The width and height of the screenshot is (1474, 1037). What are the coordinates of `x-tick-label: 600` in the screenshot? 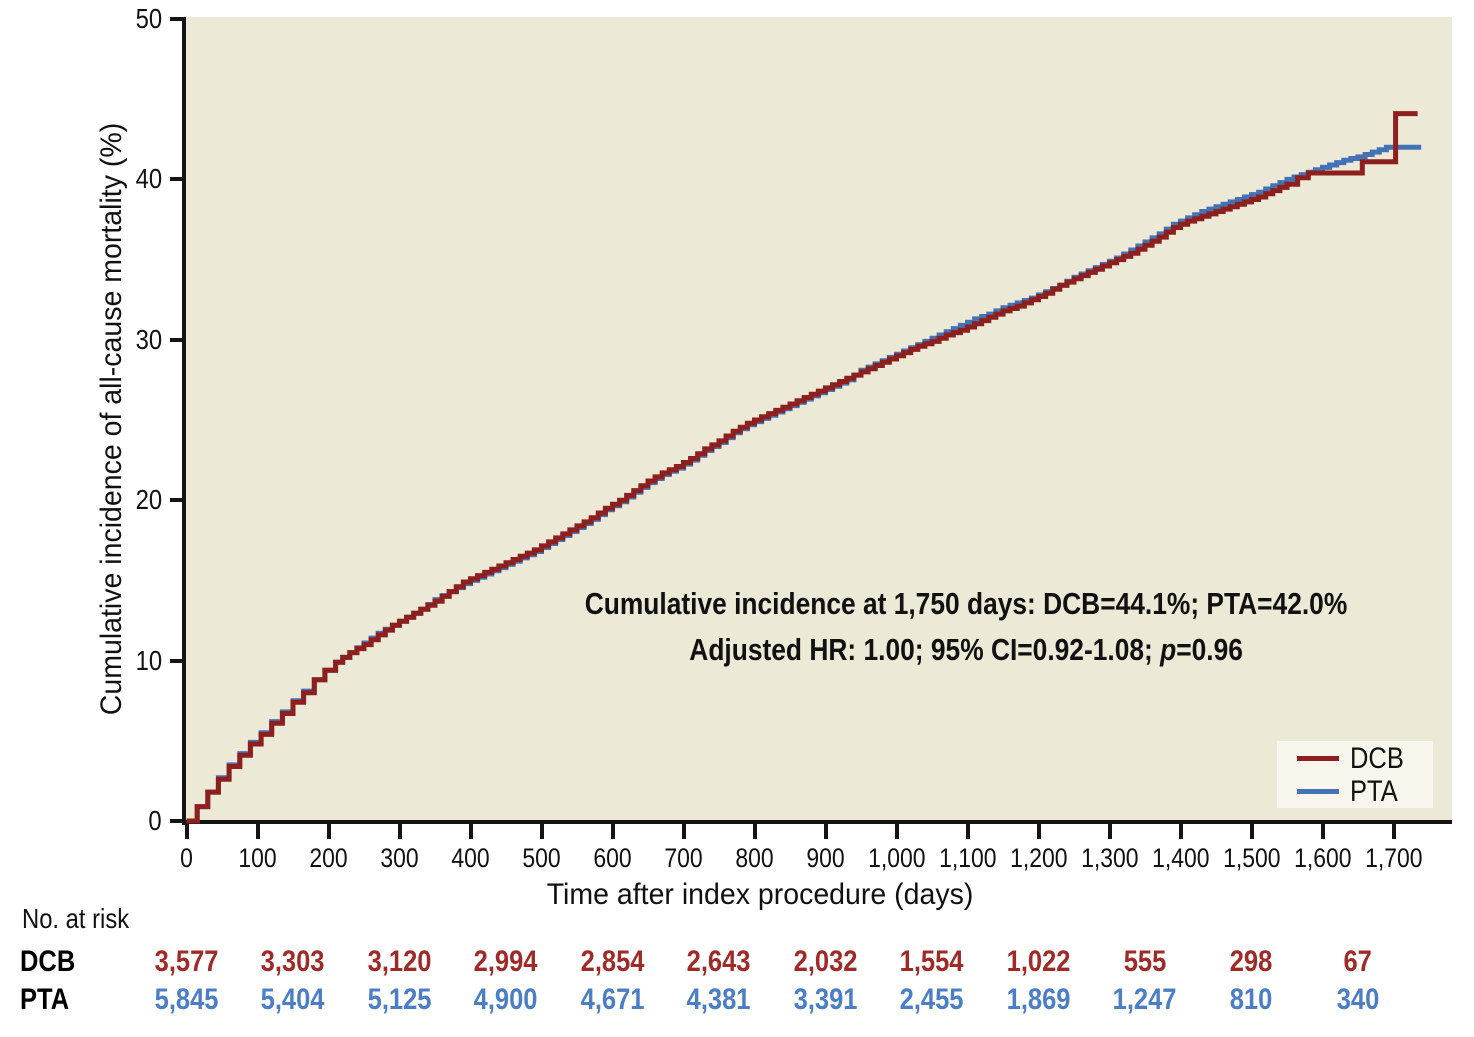 It's located at (613, 858).